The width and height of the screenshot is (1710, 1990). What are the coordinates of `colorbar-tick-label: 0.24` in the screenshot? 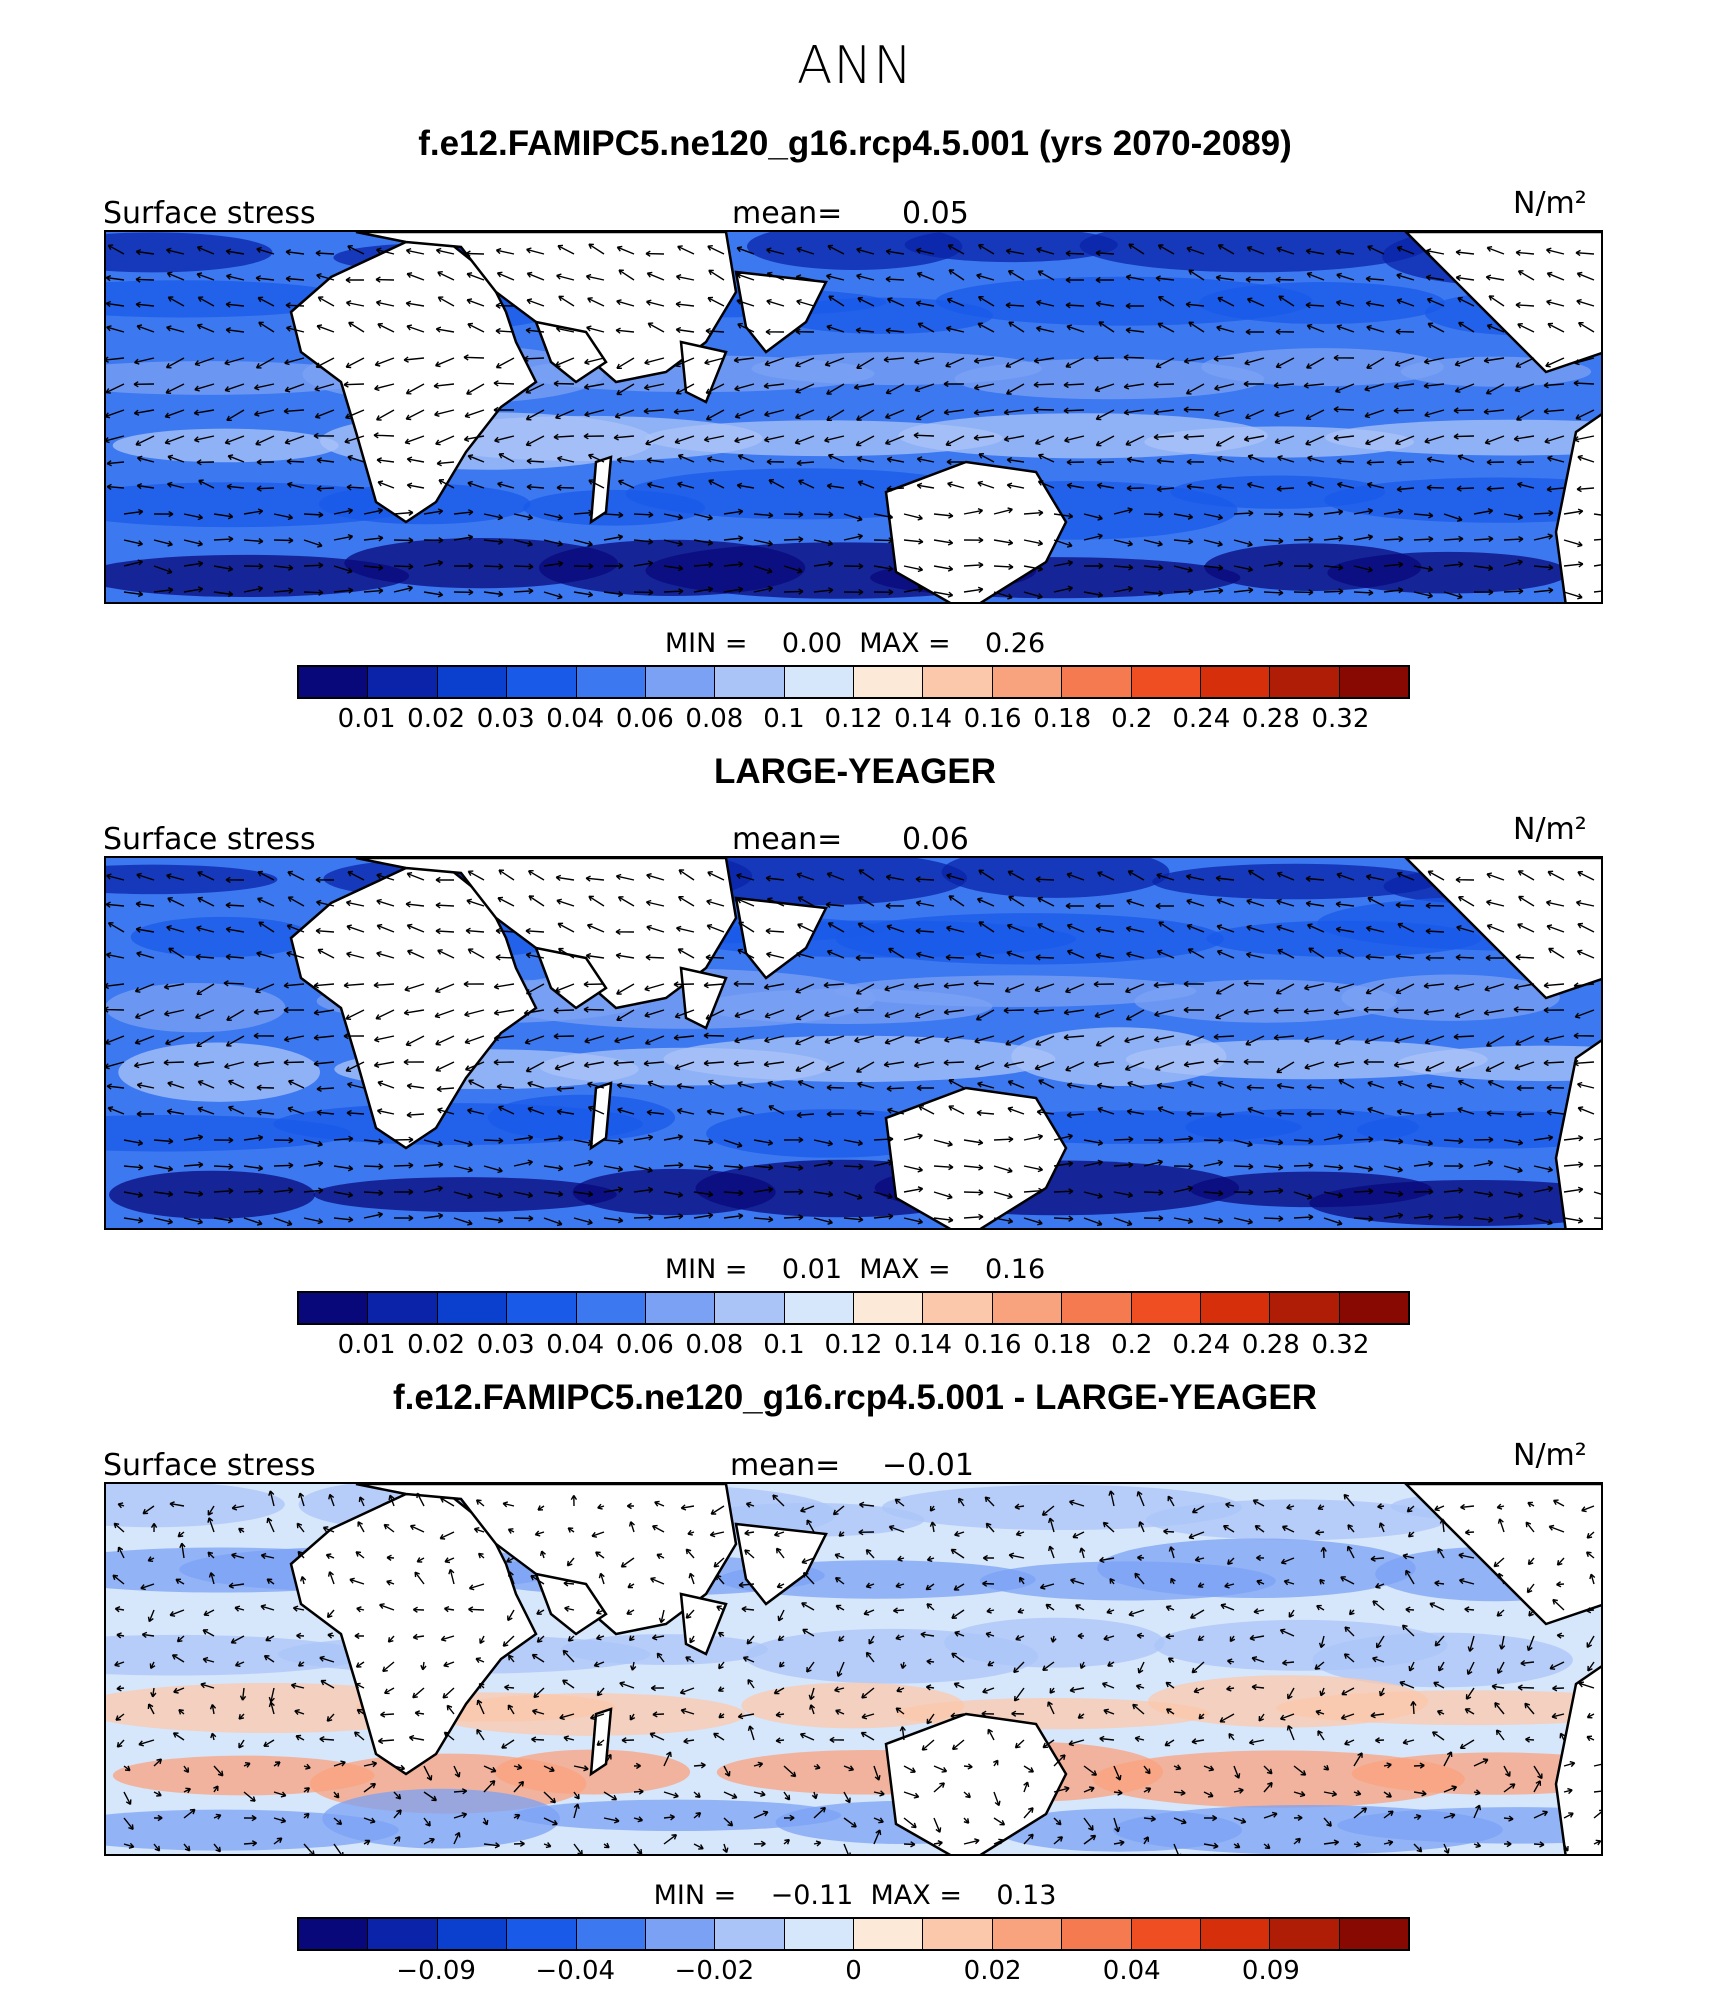 It's located at (1201, 719).